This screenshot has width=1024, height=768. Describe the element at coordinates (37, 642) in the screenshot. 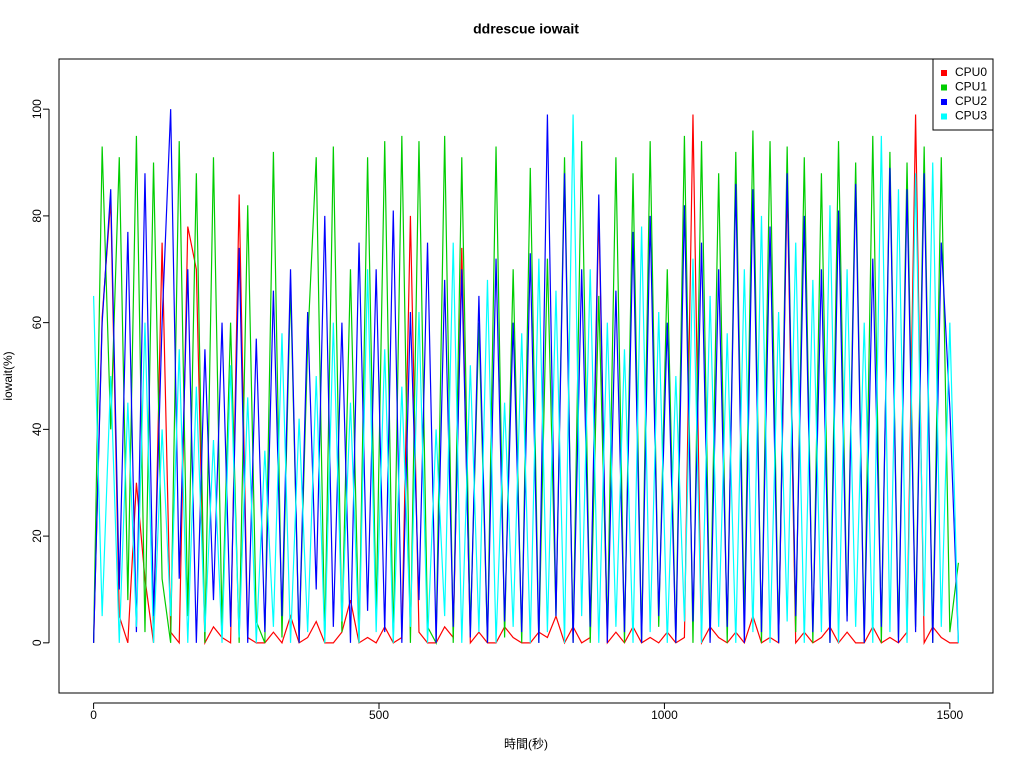

I see `y-tick-label: 0` at that location.